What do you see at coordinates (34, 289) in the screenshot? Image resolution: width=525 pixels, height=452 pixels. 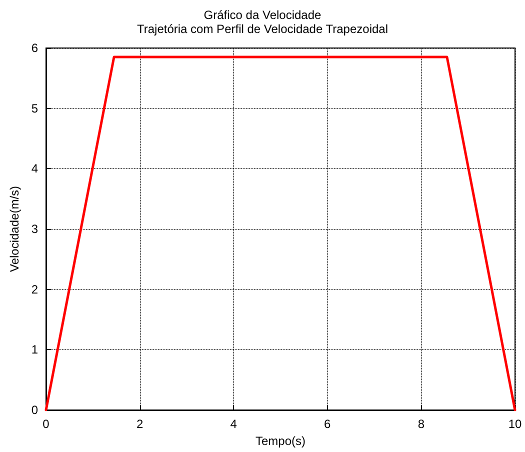 I see `y-tick-label: 2` at bounding box center [34, 289].